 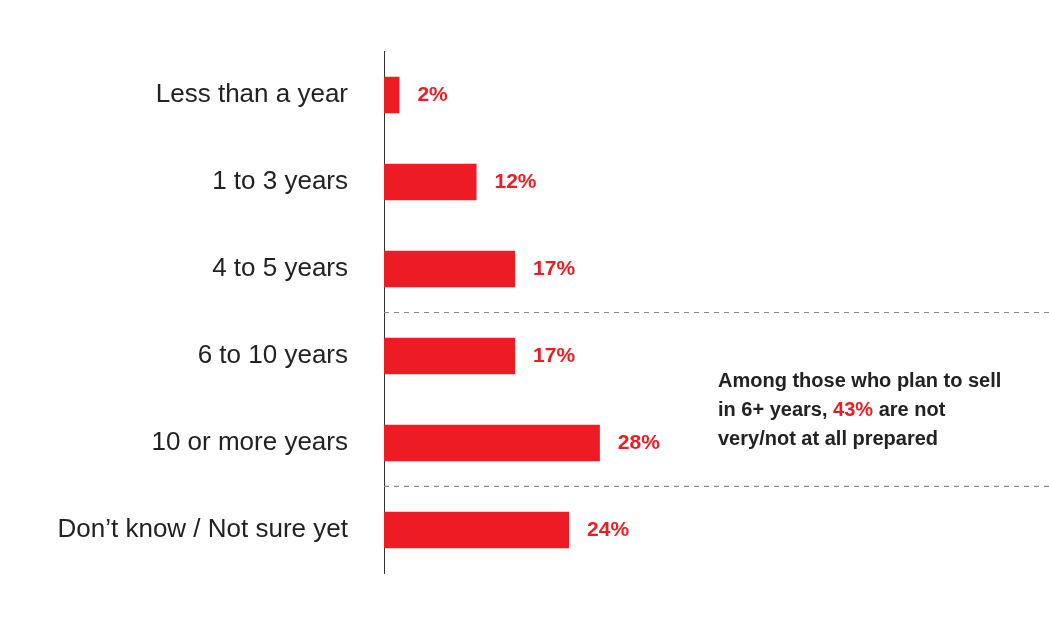 What do you see at coordinates (280, 180) in the screenshot?
I see `y-tick-label: 1 to 3 years` at bounding box center [280, 180].